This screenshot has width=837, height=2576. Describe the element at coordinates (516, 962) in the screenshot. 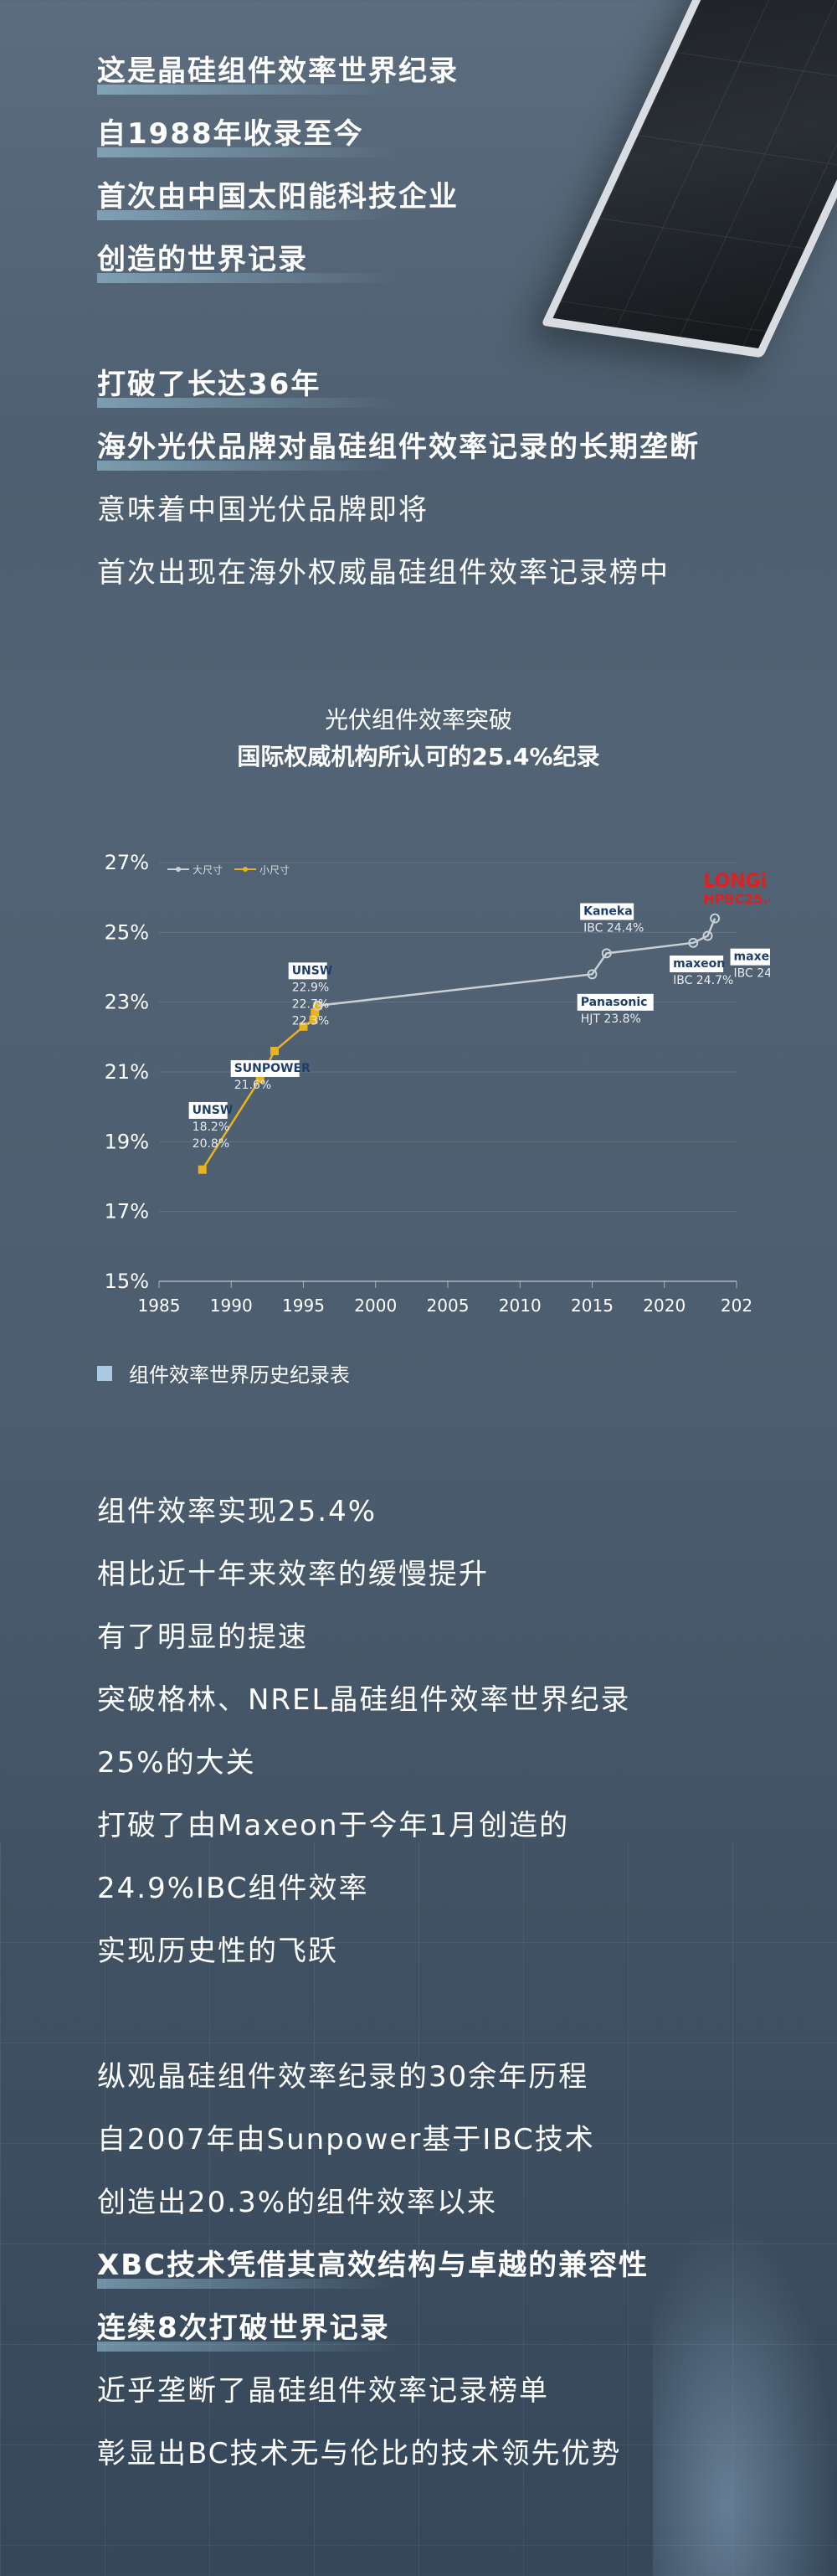

I see `series-line` at that location.